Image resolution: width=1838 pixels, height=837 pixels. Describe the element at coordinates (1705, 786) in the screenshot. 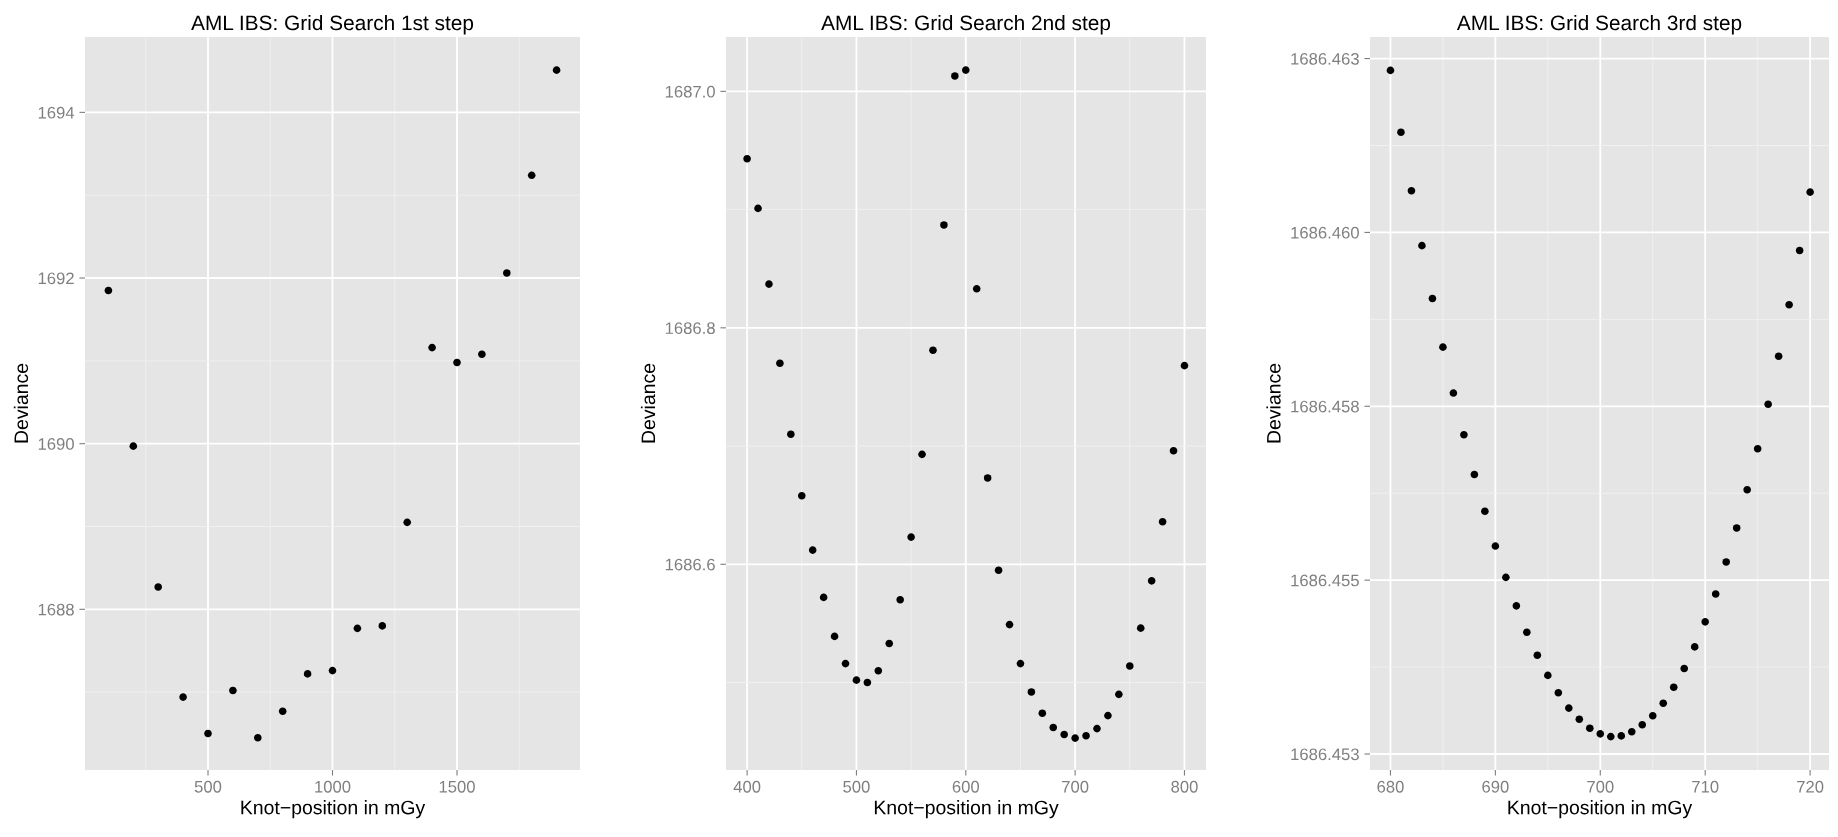

I see `x-tick-label: 710` at that location.